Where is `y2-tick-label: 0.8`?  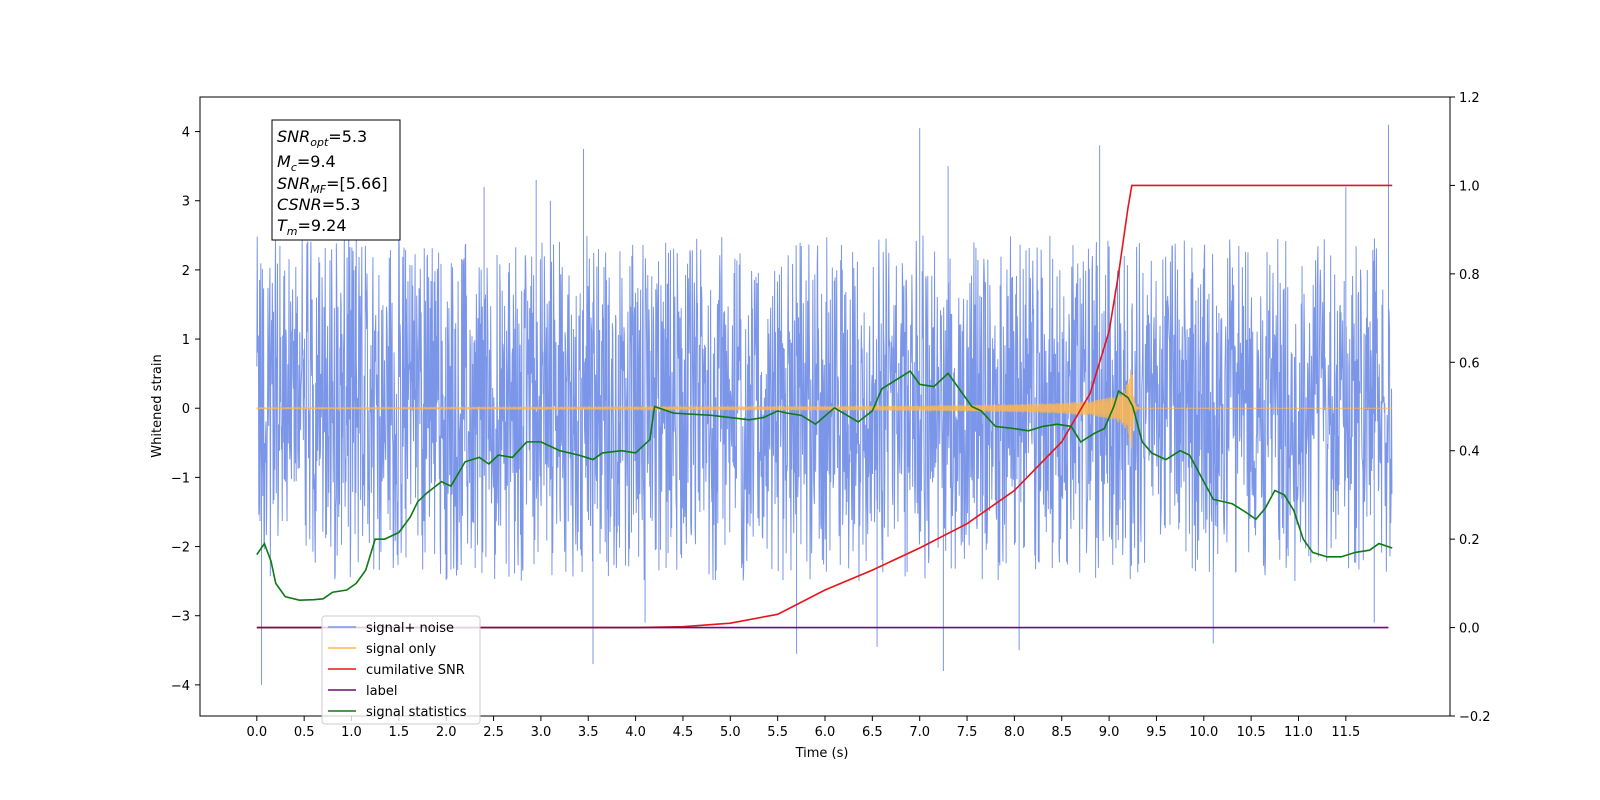
y2-tick-label: 0.8 is located at coordinates (1469, 275).